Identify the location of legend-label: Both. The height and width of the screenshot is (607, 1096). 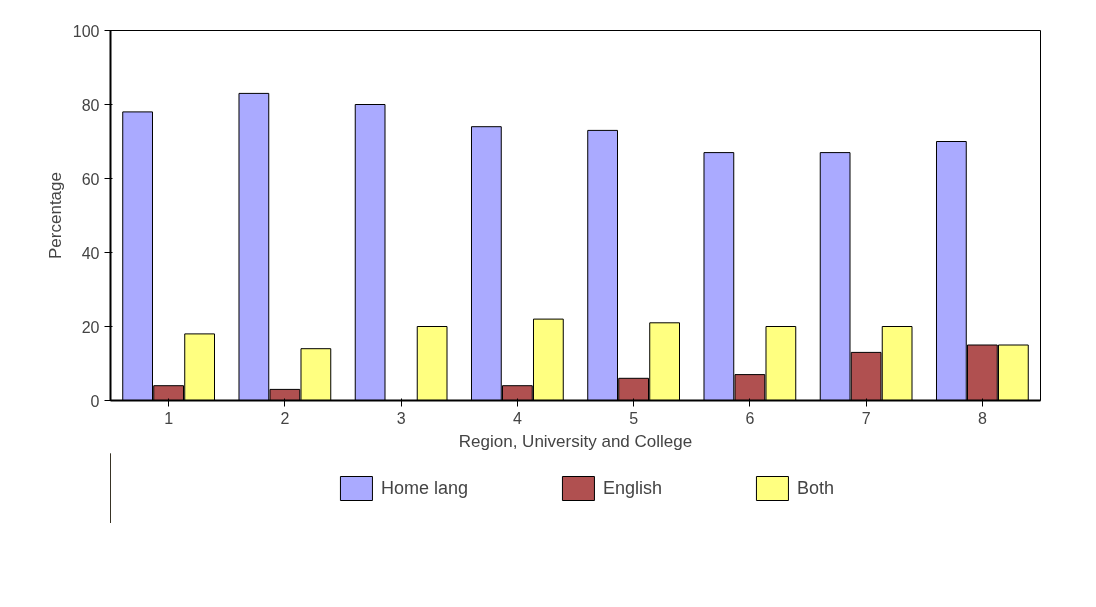
(816, 488).